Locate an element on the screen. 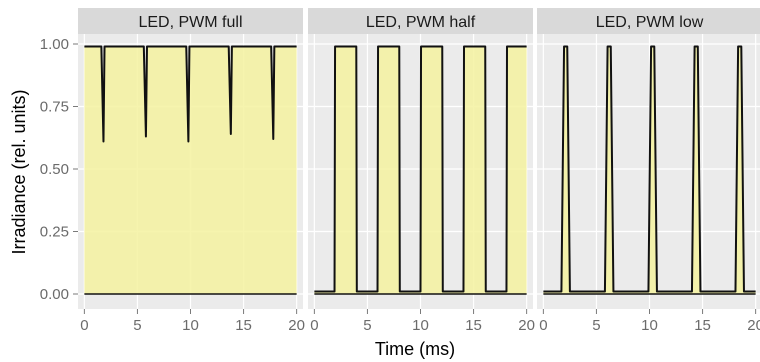  panel-1-x-tick-label-2: 10 is located at coordinates (190, 325).